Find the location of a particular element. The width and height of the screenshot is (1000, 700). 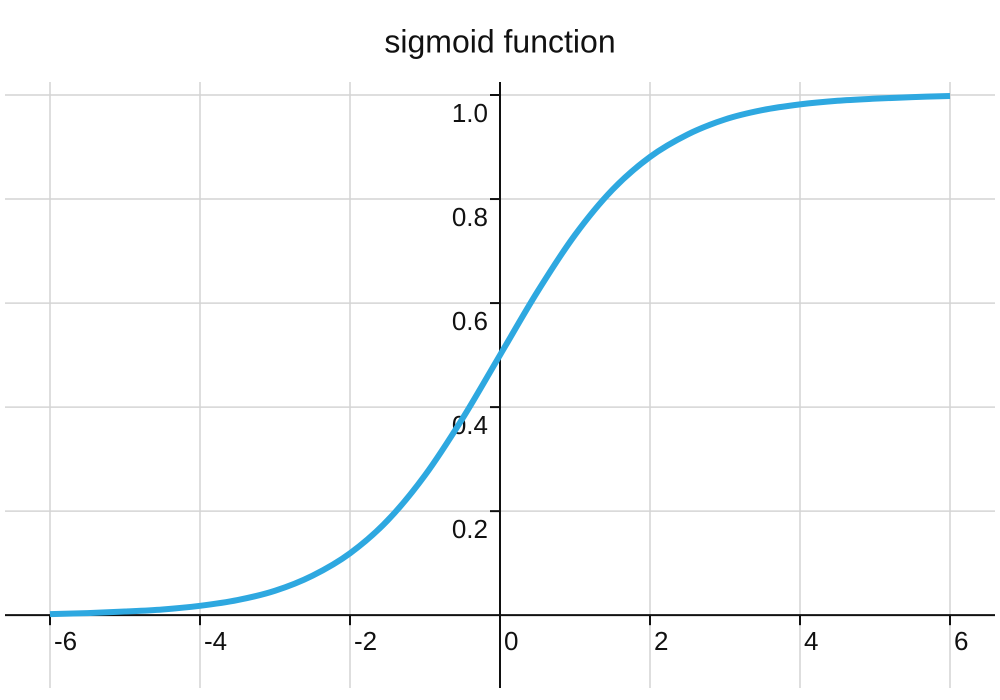

y-tick-label: 0.8 is located at coordinates (470, 217).